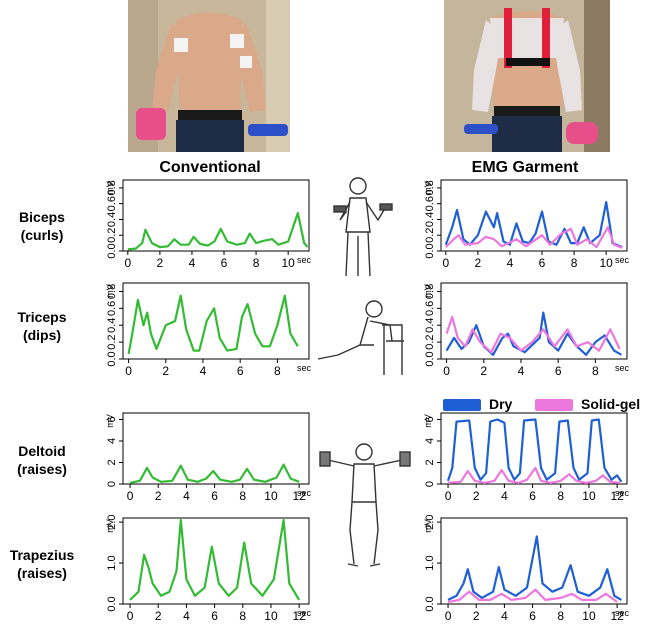 The width and height of the screenshot is (662, 635). Describe the element at coordinates (554, 405) in the screenshot. I see `legend-swatch-gel` at that location.